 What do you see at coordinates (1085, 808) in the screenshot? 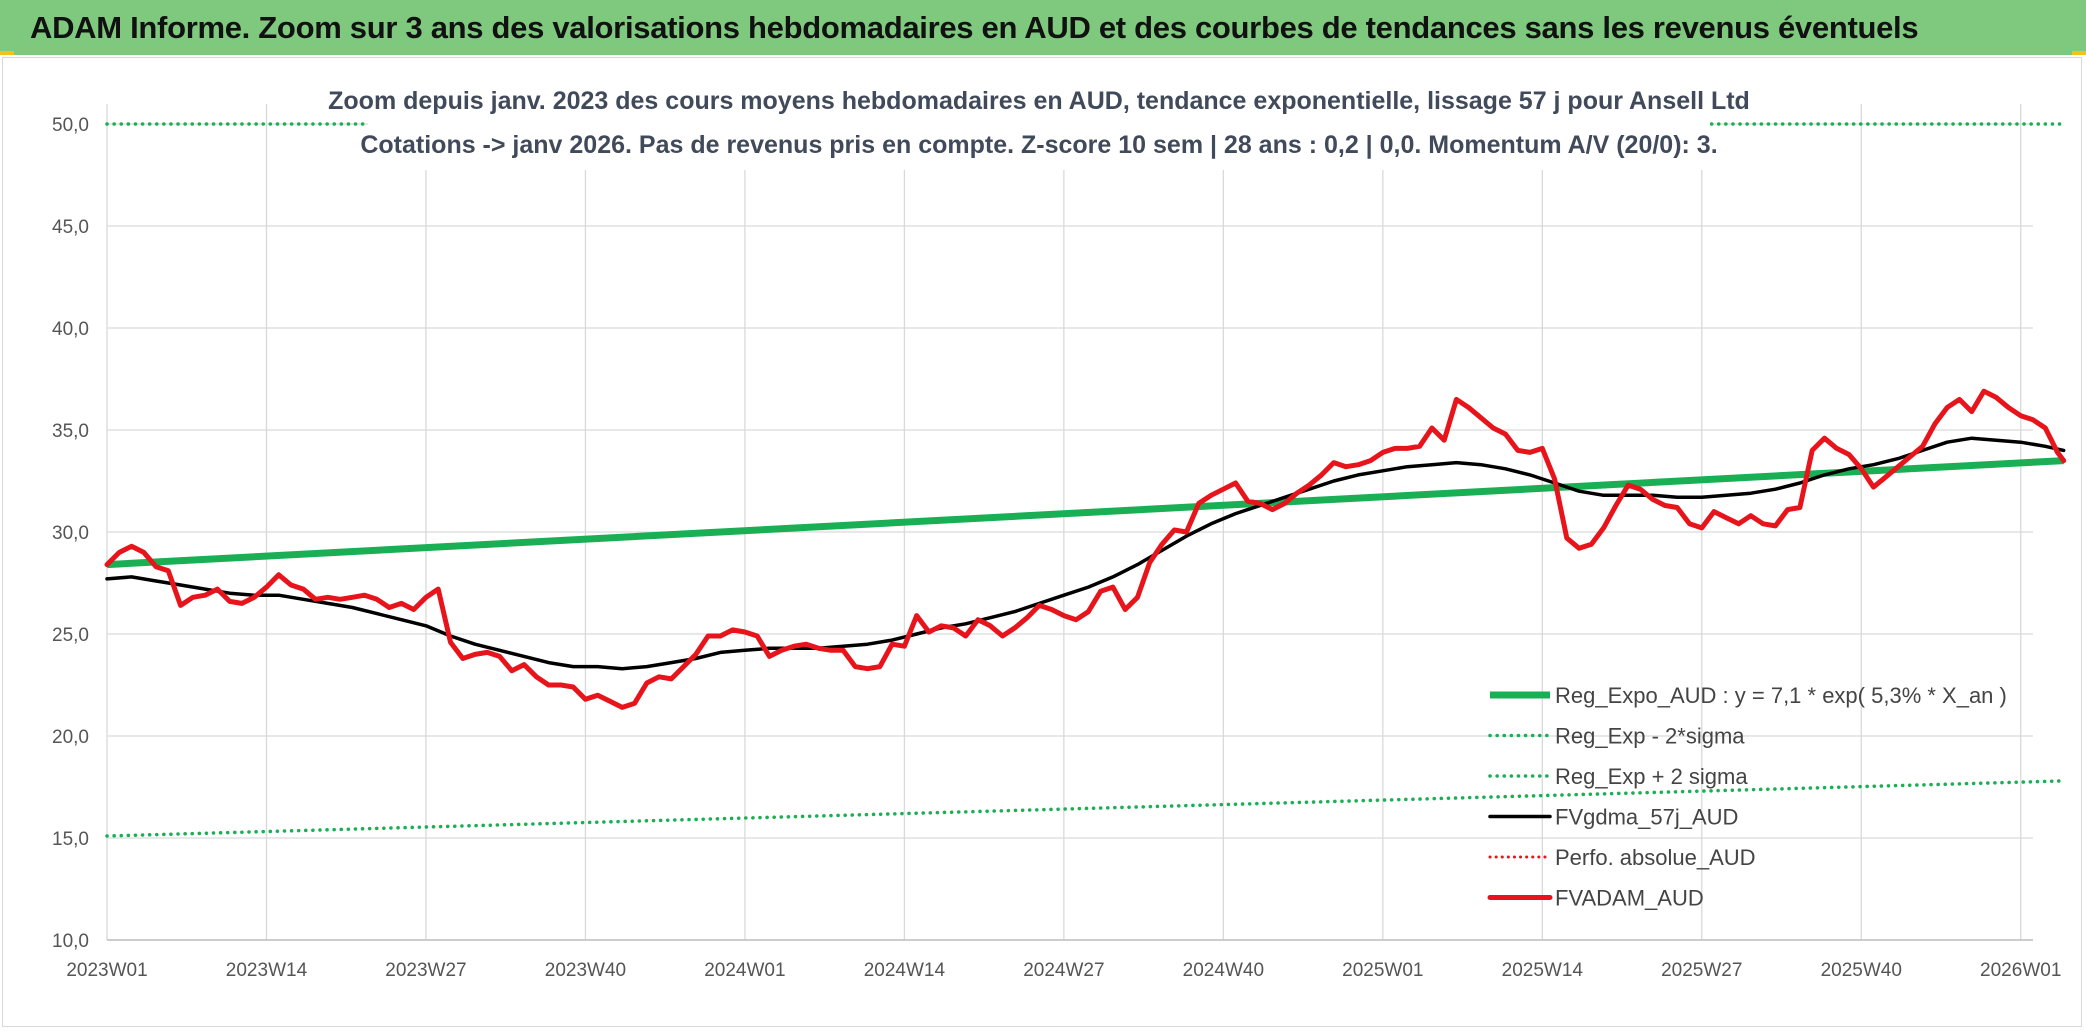
I see `series-line-sigma_low` at bounding box center [1085, 808].